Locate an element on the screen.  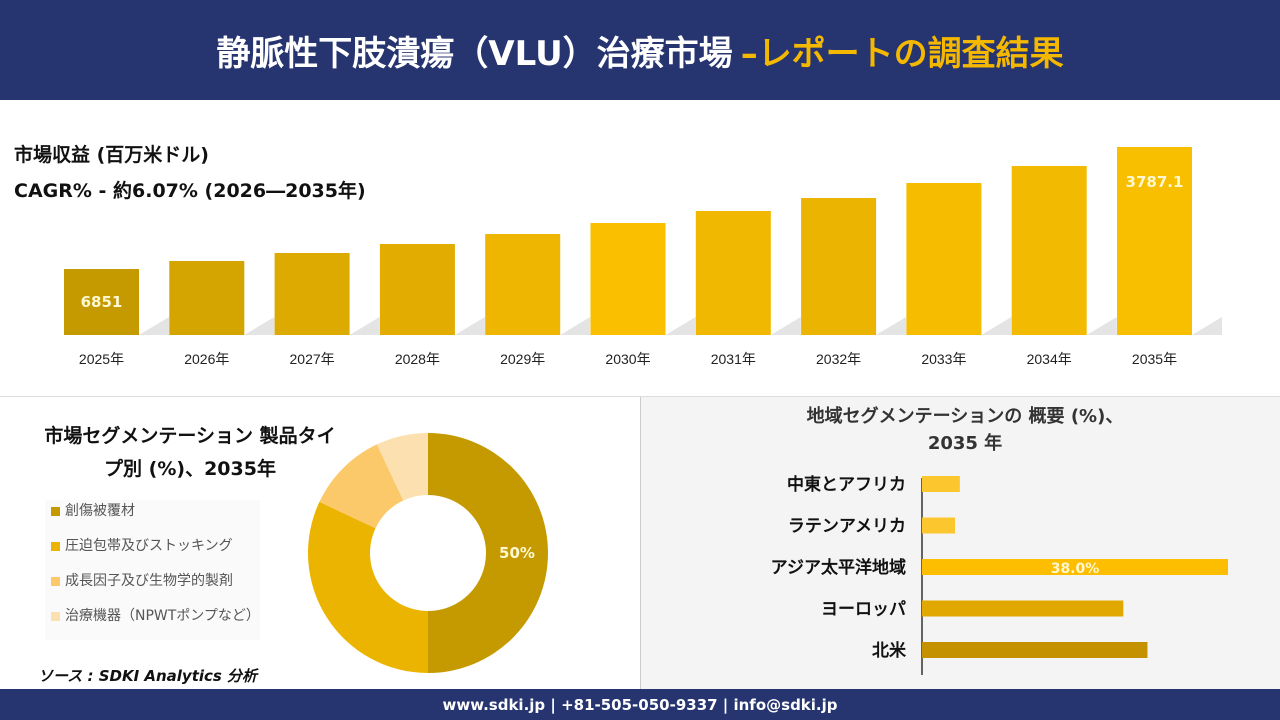
y-tick-label: 中東とアフリカ is located at coordinates (846, 484).